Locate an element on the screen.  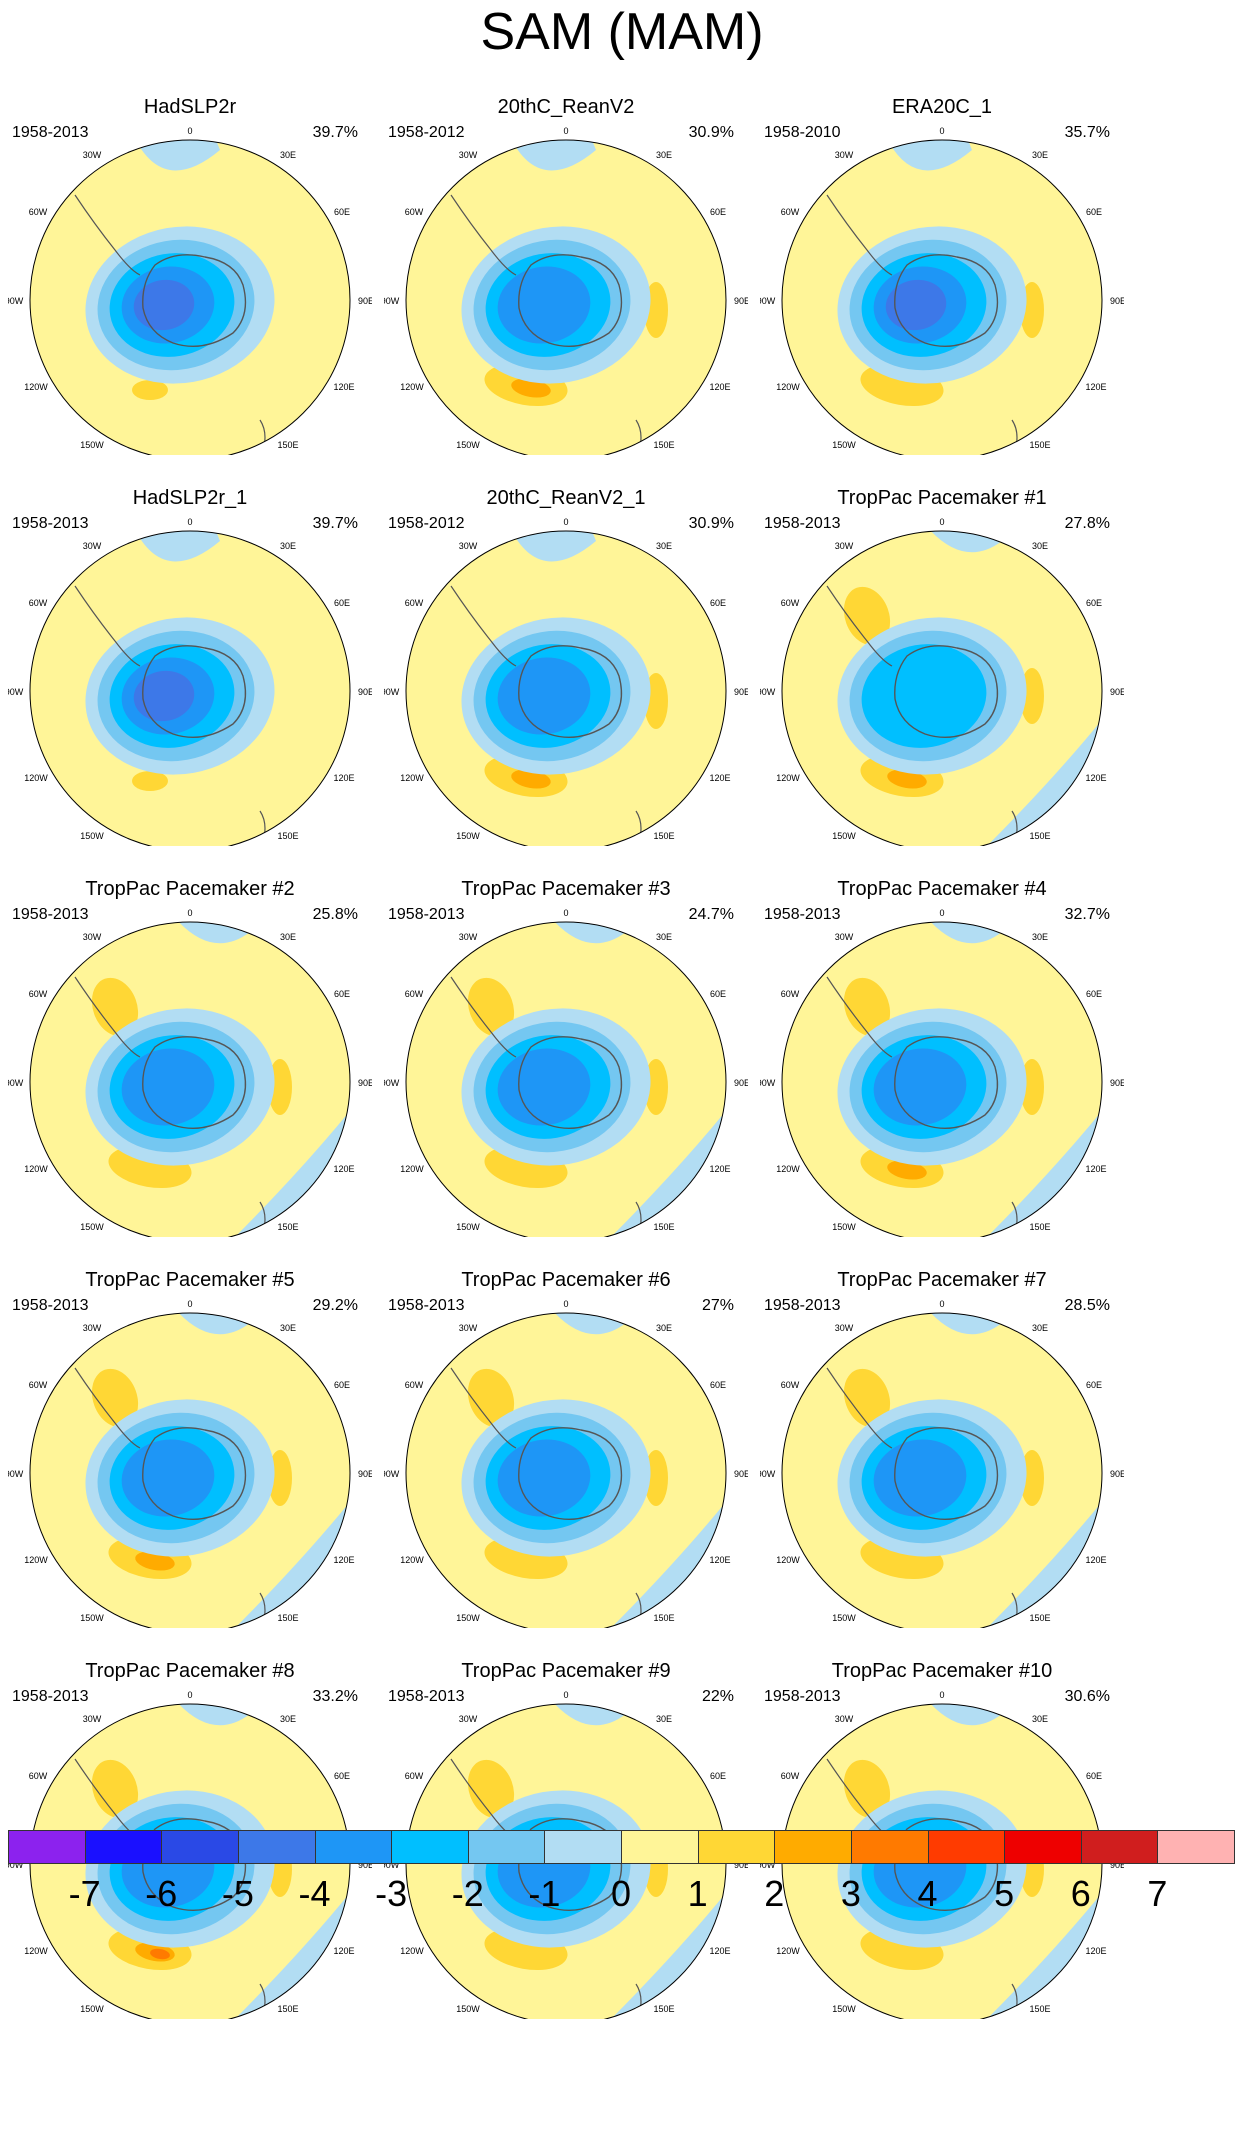
south-america-coastline is located at coordinates (859, 1408).